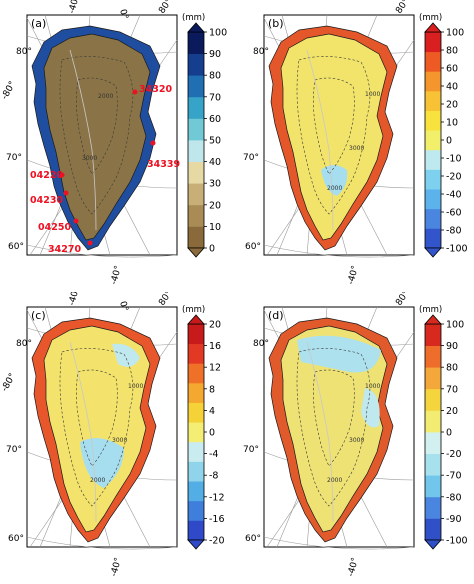 The image size is (474, 584). What do you see at coordinates (215, 227) in the screenshot?
I see `colorbar-tick-label: 10` at bounding box center [215, 227].